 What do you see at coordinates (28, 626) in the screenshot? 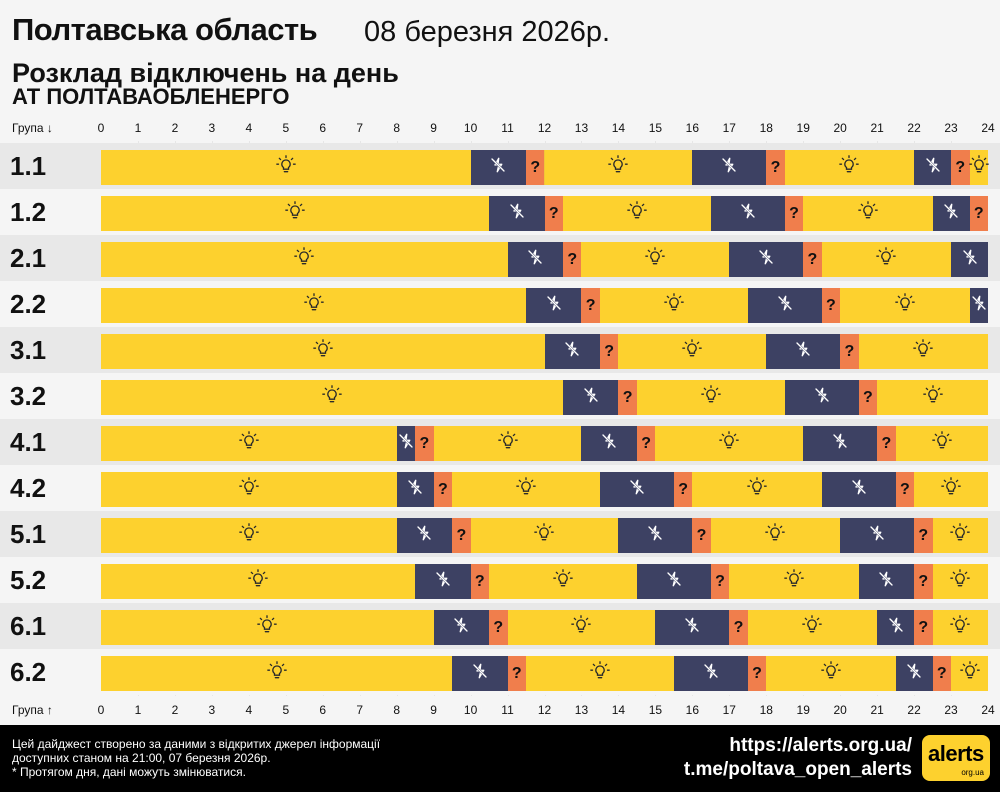
I see `group-label: 6.1` at bounding box center [28, 626].